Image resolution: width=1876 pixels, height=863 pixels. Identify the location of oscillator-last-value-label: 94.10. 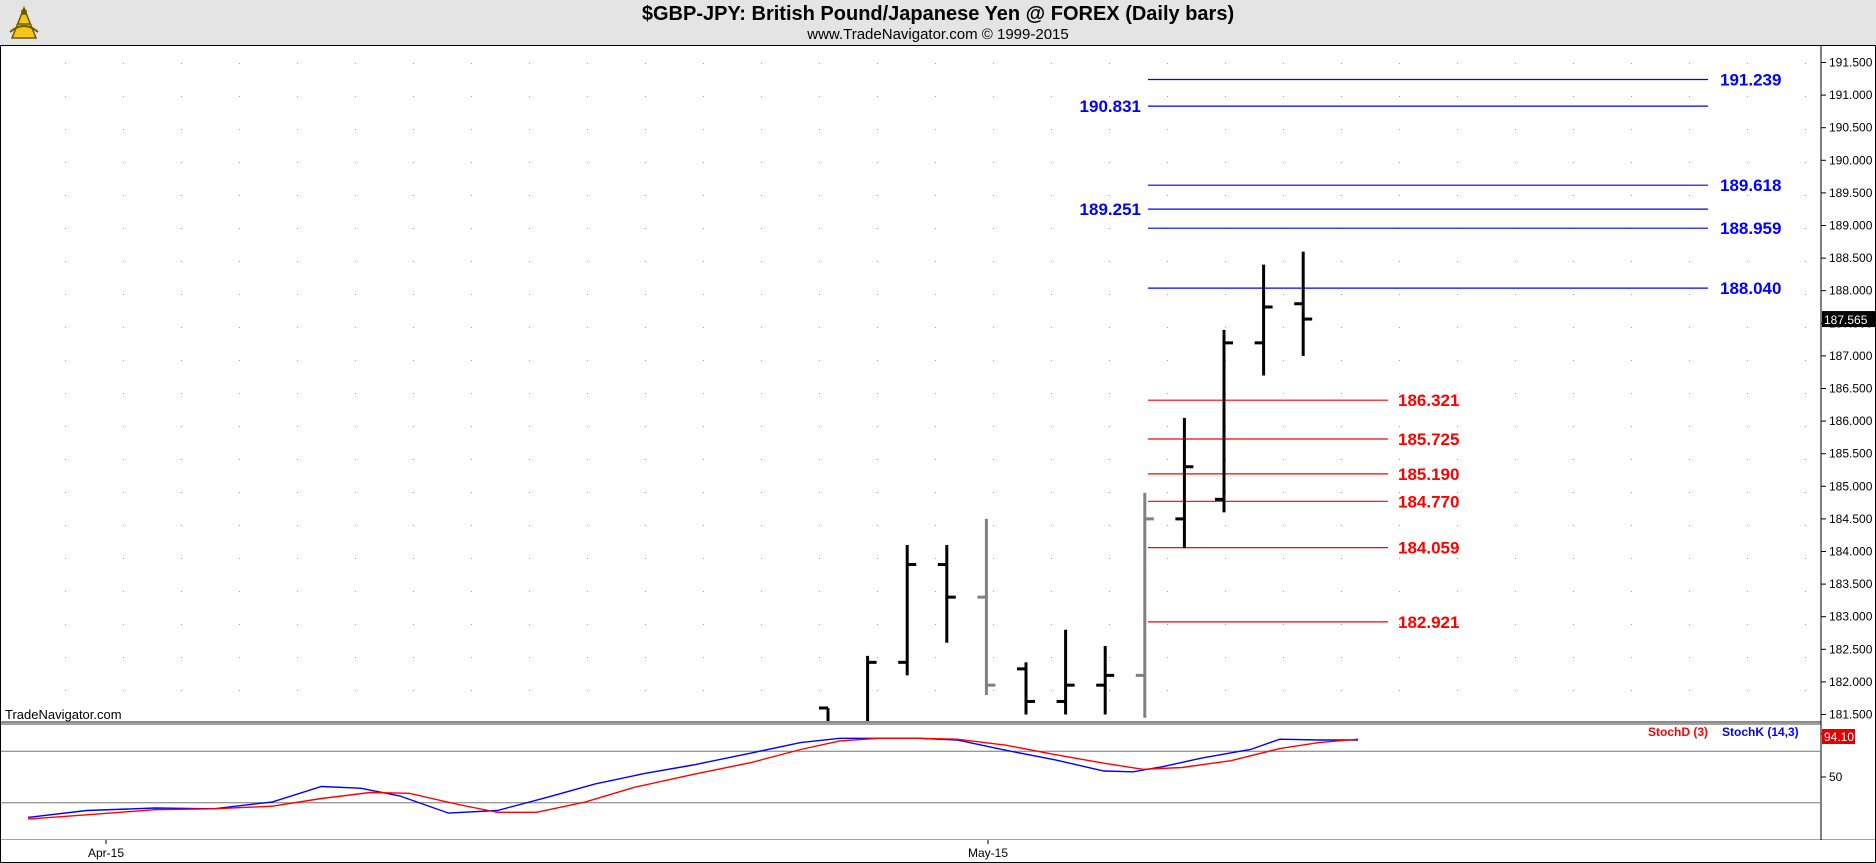
(1839, 737).